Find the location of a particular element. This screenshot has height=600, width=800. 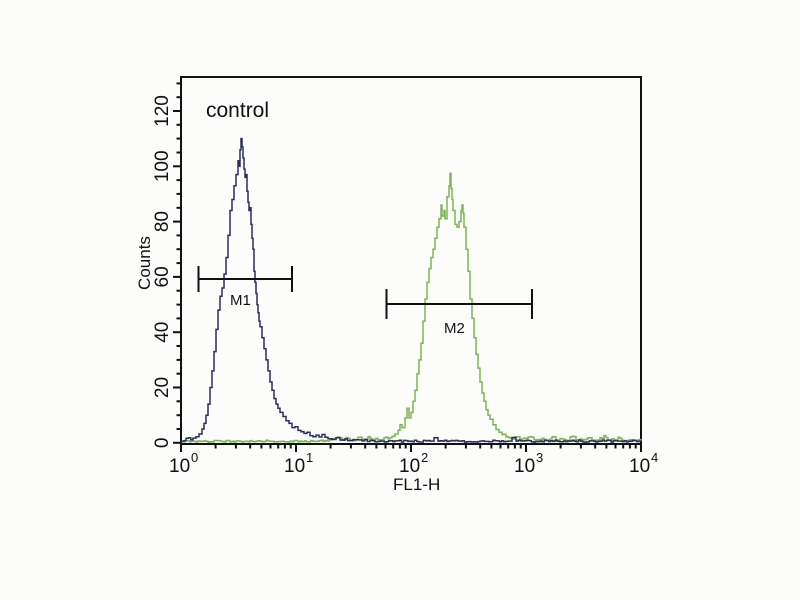

svg-text: 60 is located at coordinates (162, 276).